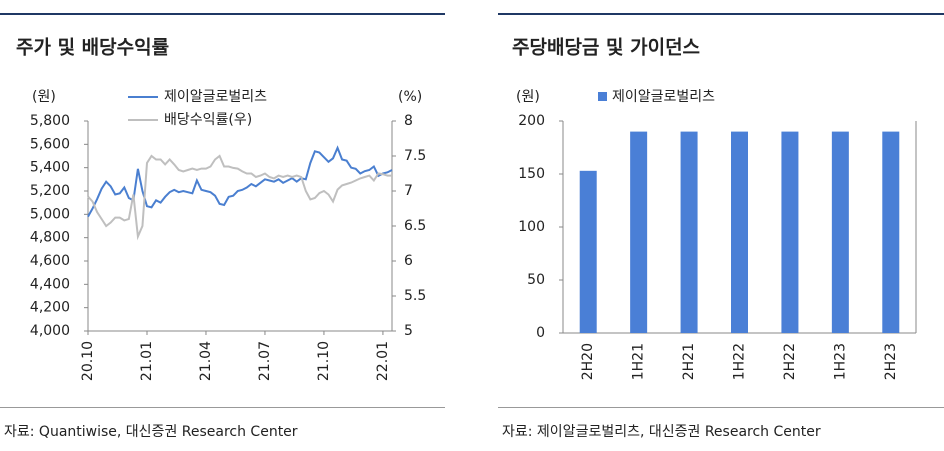 This screenshot has height=451, width=944. Describe the element at coordinates (415, 296) in the screenshot. I see `y2-tick-label: 5.5` at that location.